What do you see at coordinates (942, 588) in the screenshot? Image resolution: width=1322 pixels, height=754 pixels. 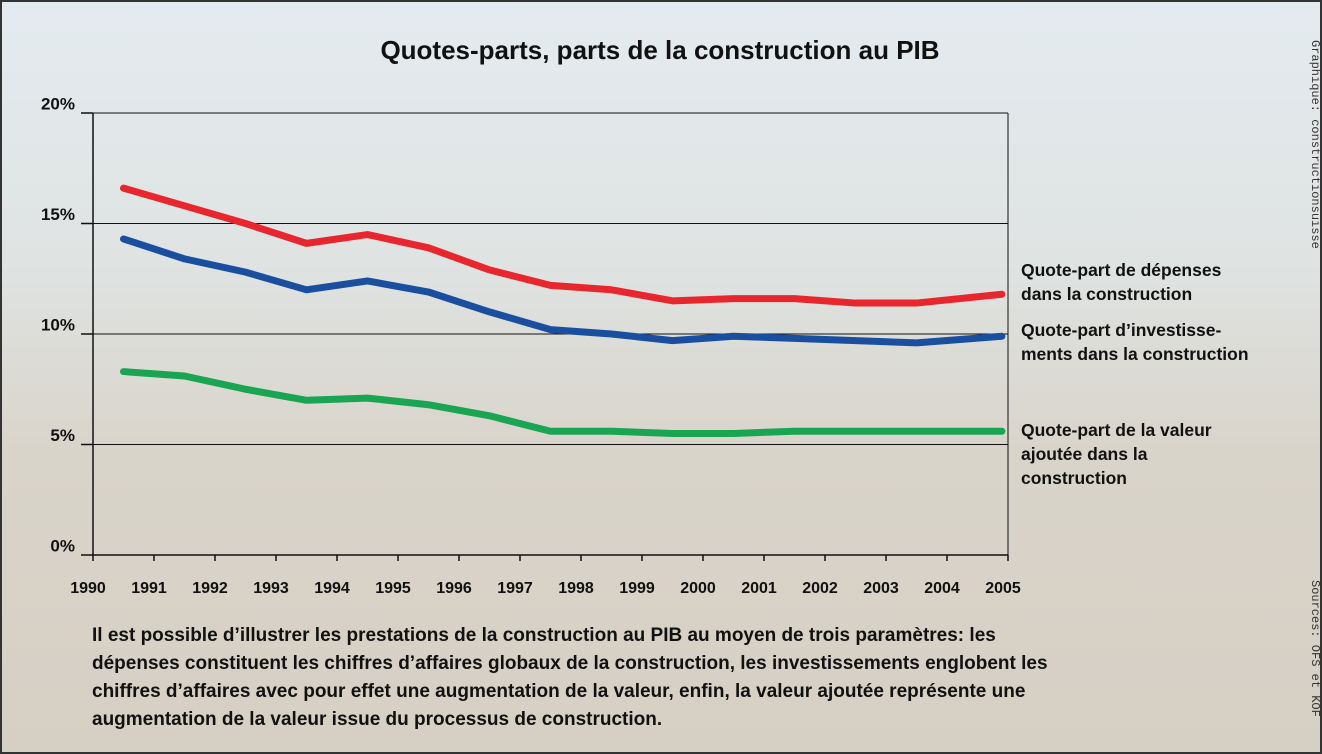 I see `x-tick-label: 2004` at bounding box center [942, 588].